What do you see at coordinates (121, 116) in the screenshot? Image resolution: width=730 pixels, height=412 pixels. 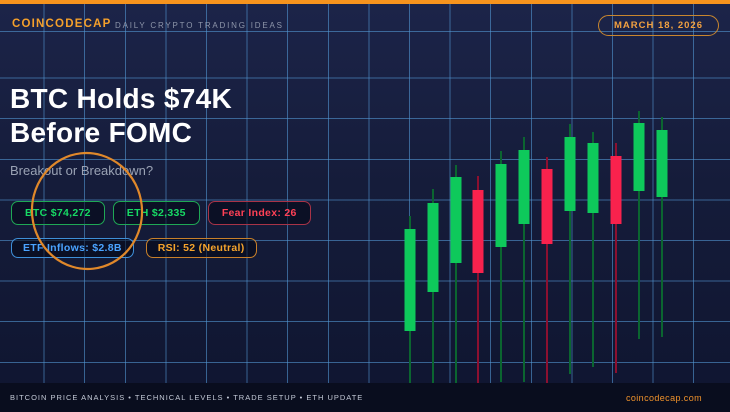 I see `page-title: BTC Holds $74K Before FOMC` at bounding box center [121, 116].